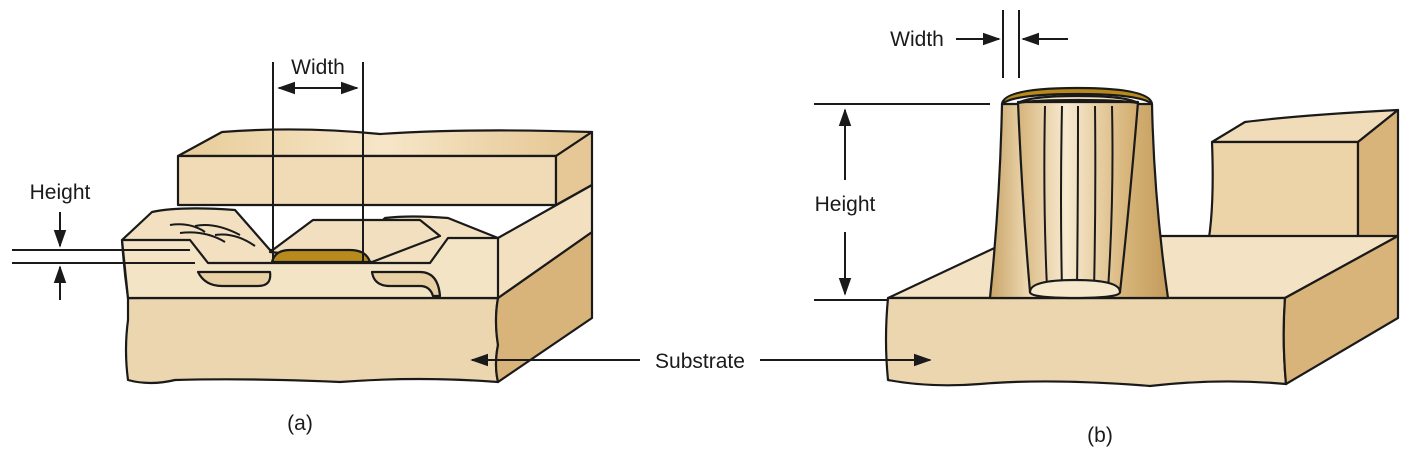 Image resolution: width=1413 pixels, height=450 pixels. I want to click on height-label-a: Height, so click(60, 192).